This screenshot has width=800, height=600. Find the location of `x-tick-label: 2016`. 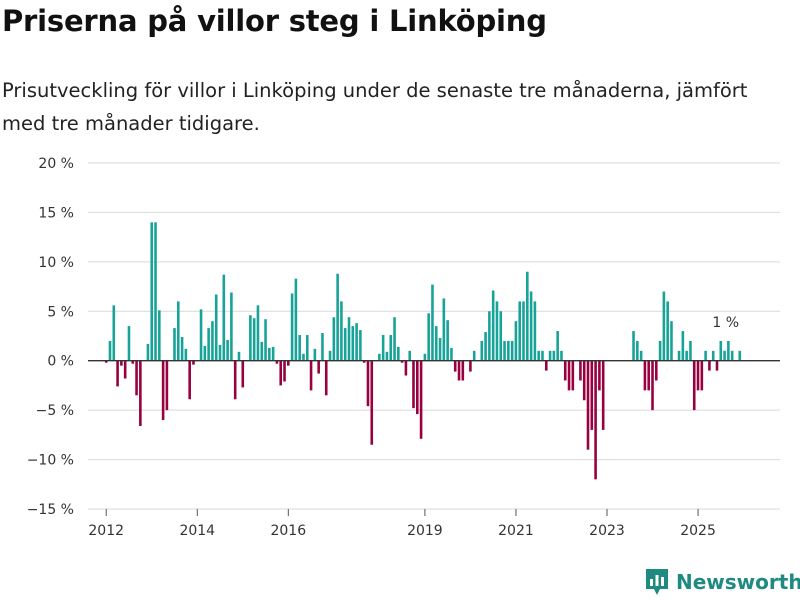

x-tick-label: 2016 is located at coordinates (288, 531).